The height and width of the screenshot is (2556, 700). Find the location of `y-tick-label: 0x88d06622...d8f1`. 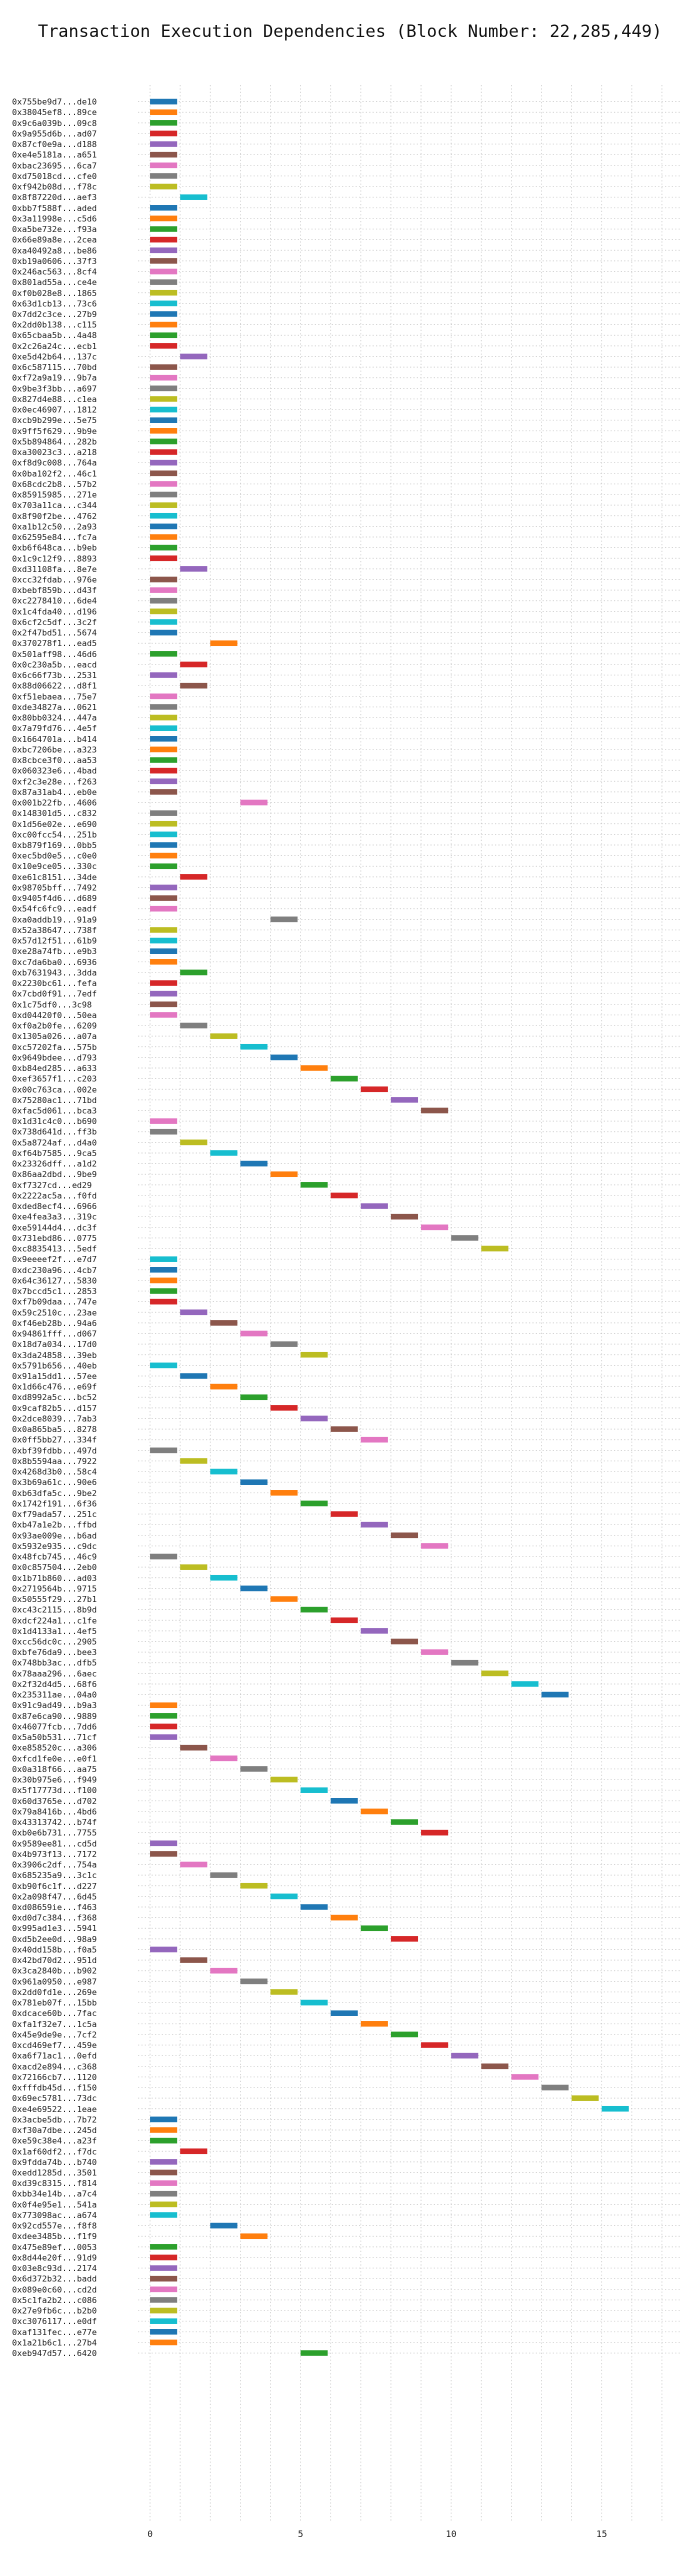

y-tick-label: 0x88d06622...d8f1 is located at coordinates (54, 686).